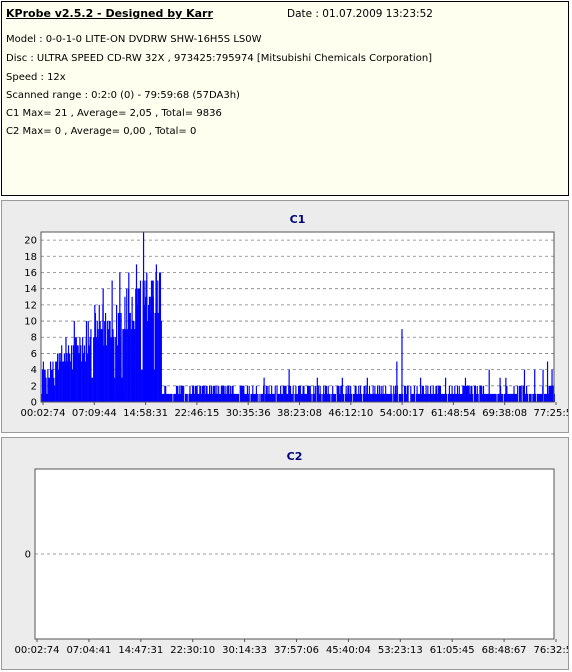  What do you see at coordinates (37, 650) in the screenshot?
I see `x-tick-label: 00:02:74` at bounding box center [37, 650].